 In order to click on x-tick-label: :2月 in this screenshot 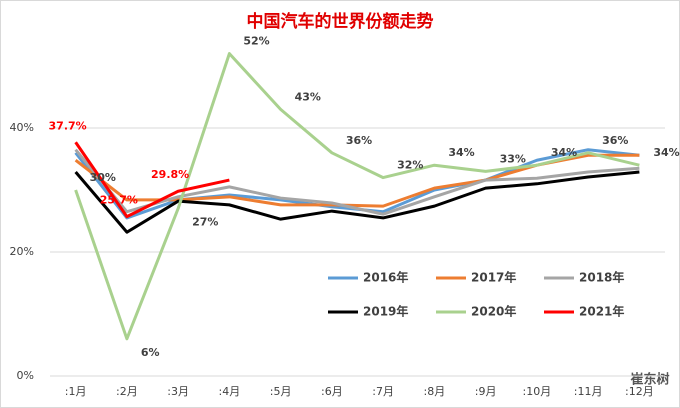, I will do `click(127, 391)`.